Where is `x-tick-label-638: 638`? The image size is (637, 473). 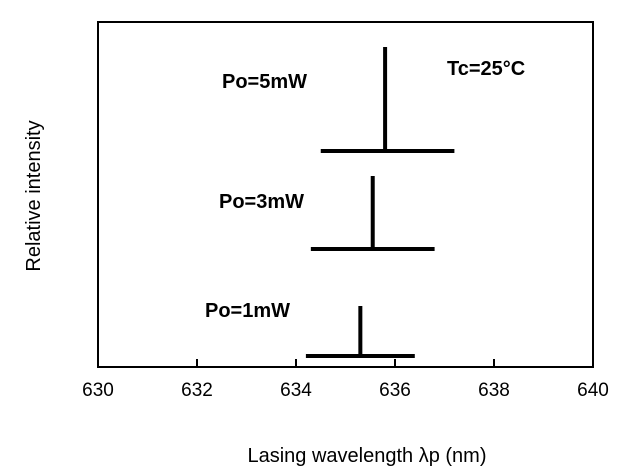
x-tick-label-638: 638 is located at coordinates (494, 390).